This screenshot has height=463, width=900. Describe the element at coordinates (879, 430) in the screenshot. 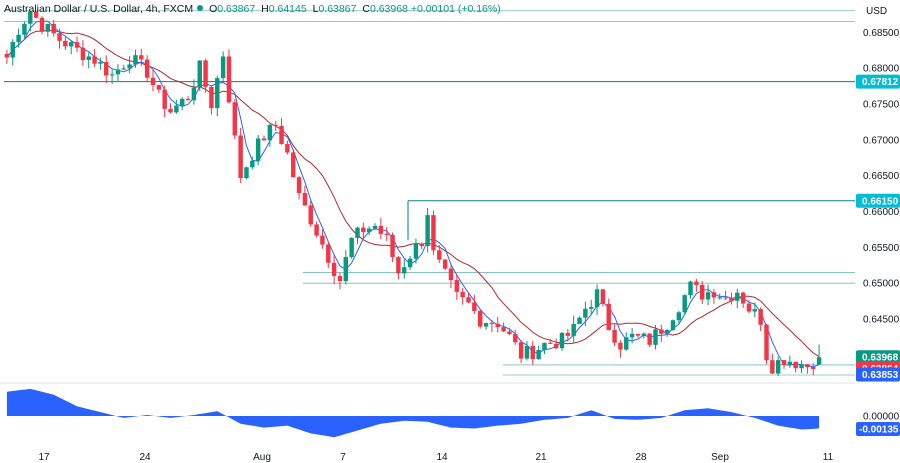

I see `oscillator-tag-label: -0.00135` at that location.